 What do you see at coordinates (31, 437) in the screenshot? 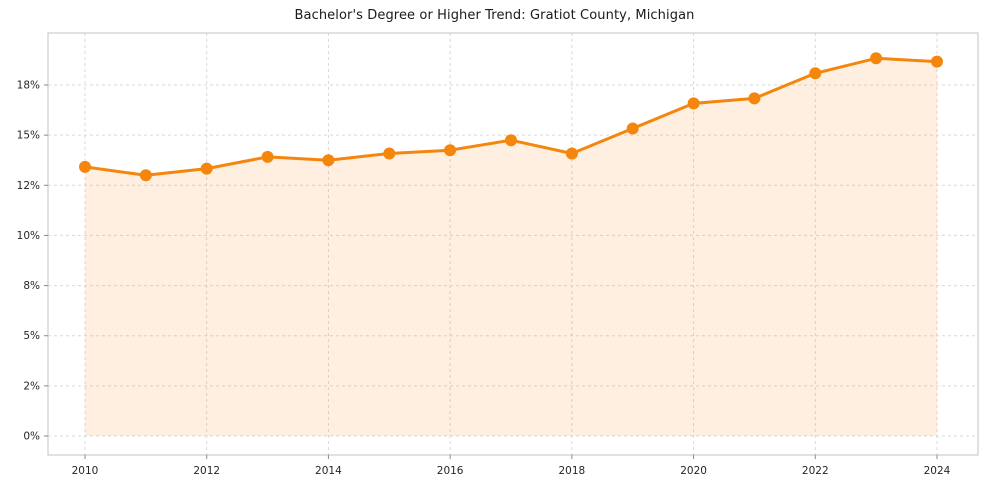
I see `y-tick-label: 0%` at bounding box center [31, 437].